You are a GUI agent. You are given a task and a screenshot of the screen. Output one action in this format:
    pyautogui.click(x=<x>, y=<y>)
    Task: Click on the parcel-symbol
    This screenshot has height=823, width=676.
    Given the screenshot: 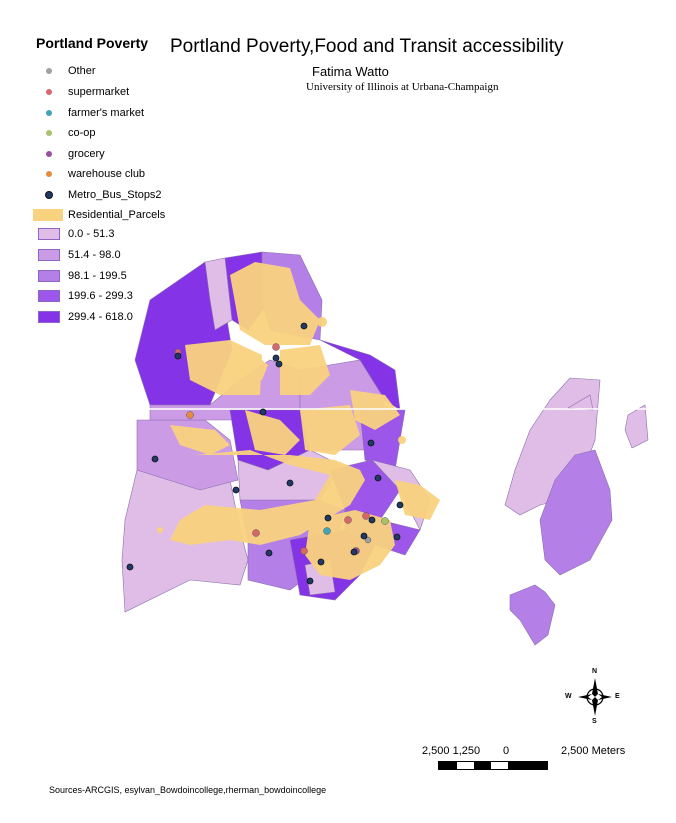 What is the action you would take?
    pyautogui.click(x=48, y=215)
    